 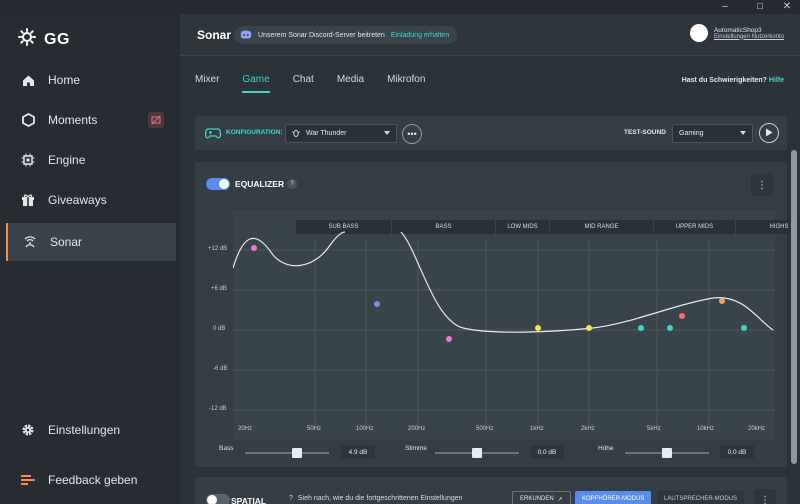 I want to click on configuration-value: War Thunder, so click(x=326, y=133).